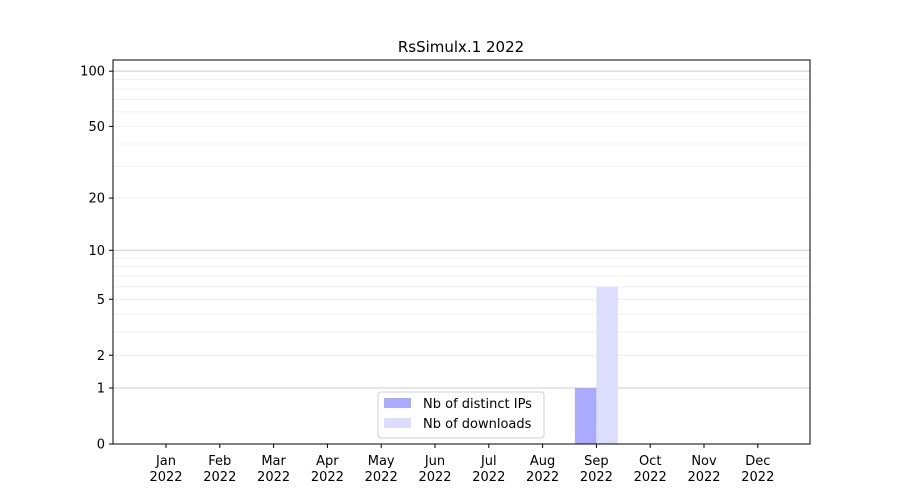 The height and width of the screenshot is (504, 900). I want to click on x-tick-label: Jun 2022, so click(434, 469).